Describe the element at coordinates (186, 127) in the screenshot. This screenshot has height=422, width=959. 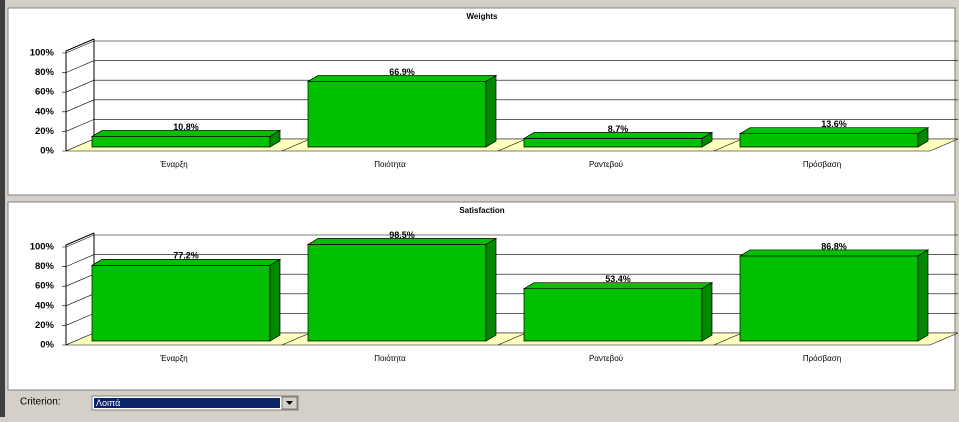
I see `value-label: 10.8%` at that location.